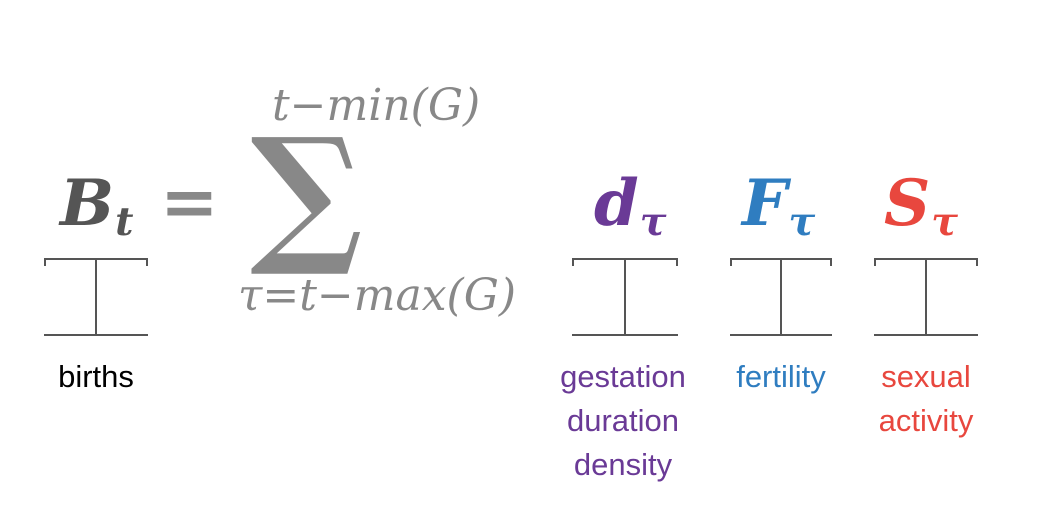 Image resolution: width=1038 pixels, height=532 pixels. Describe the element at coordinates (306, 193) in the screenshot. I see `sigma-symbol: ∑` at that location.